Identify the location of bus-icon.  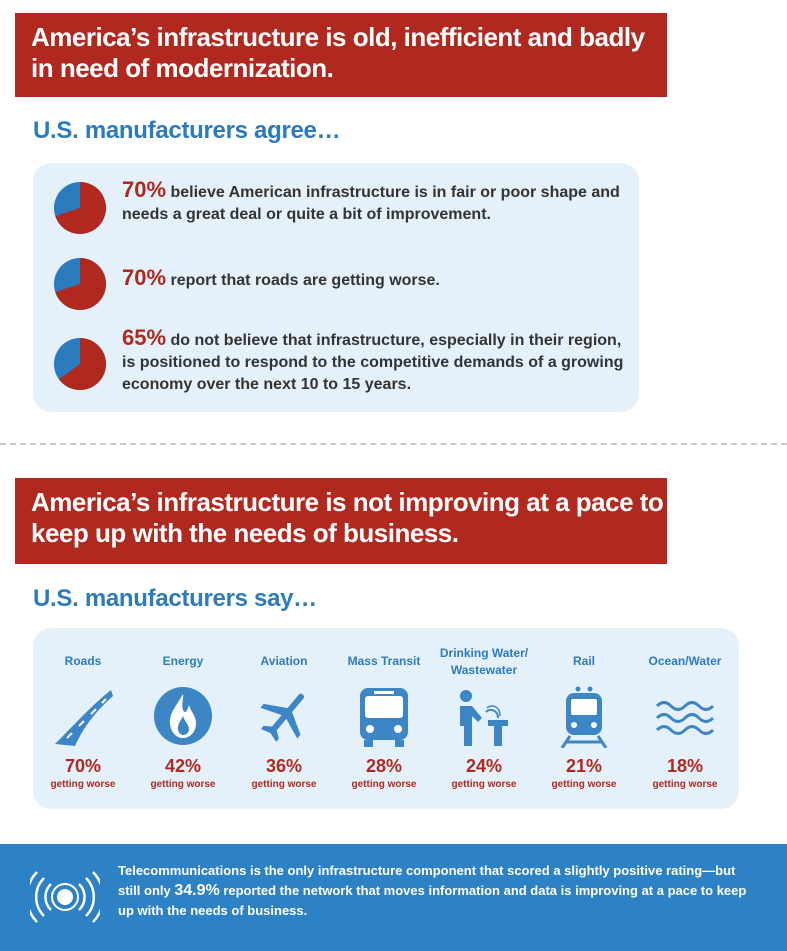
(384, 717).